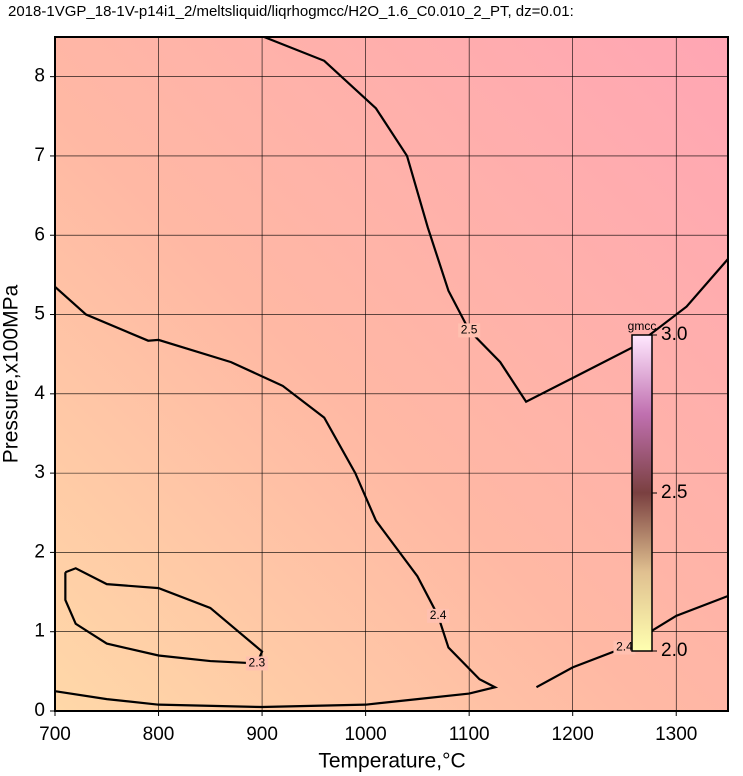 This screenshot has width=743, height=776. What do you see at coordinates (55, 734) in the screenshot?
I see `x-tick-label: 700` at bounding box center [55, 734].